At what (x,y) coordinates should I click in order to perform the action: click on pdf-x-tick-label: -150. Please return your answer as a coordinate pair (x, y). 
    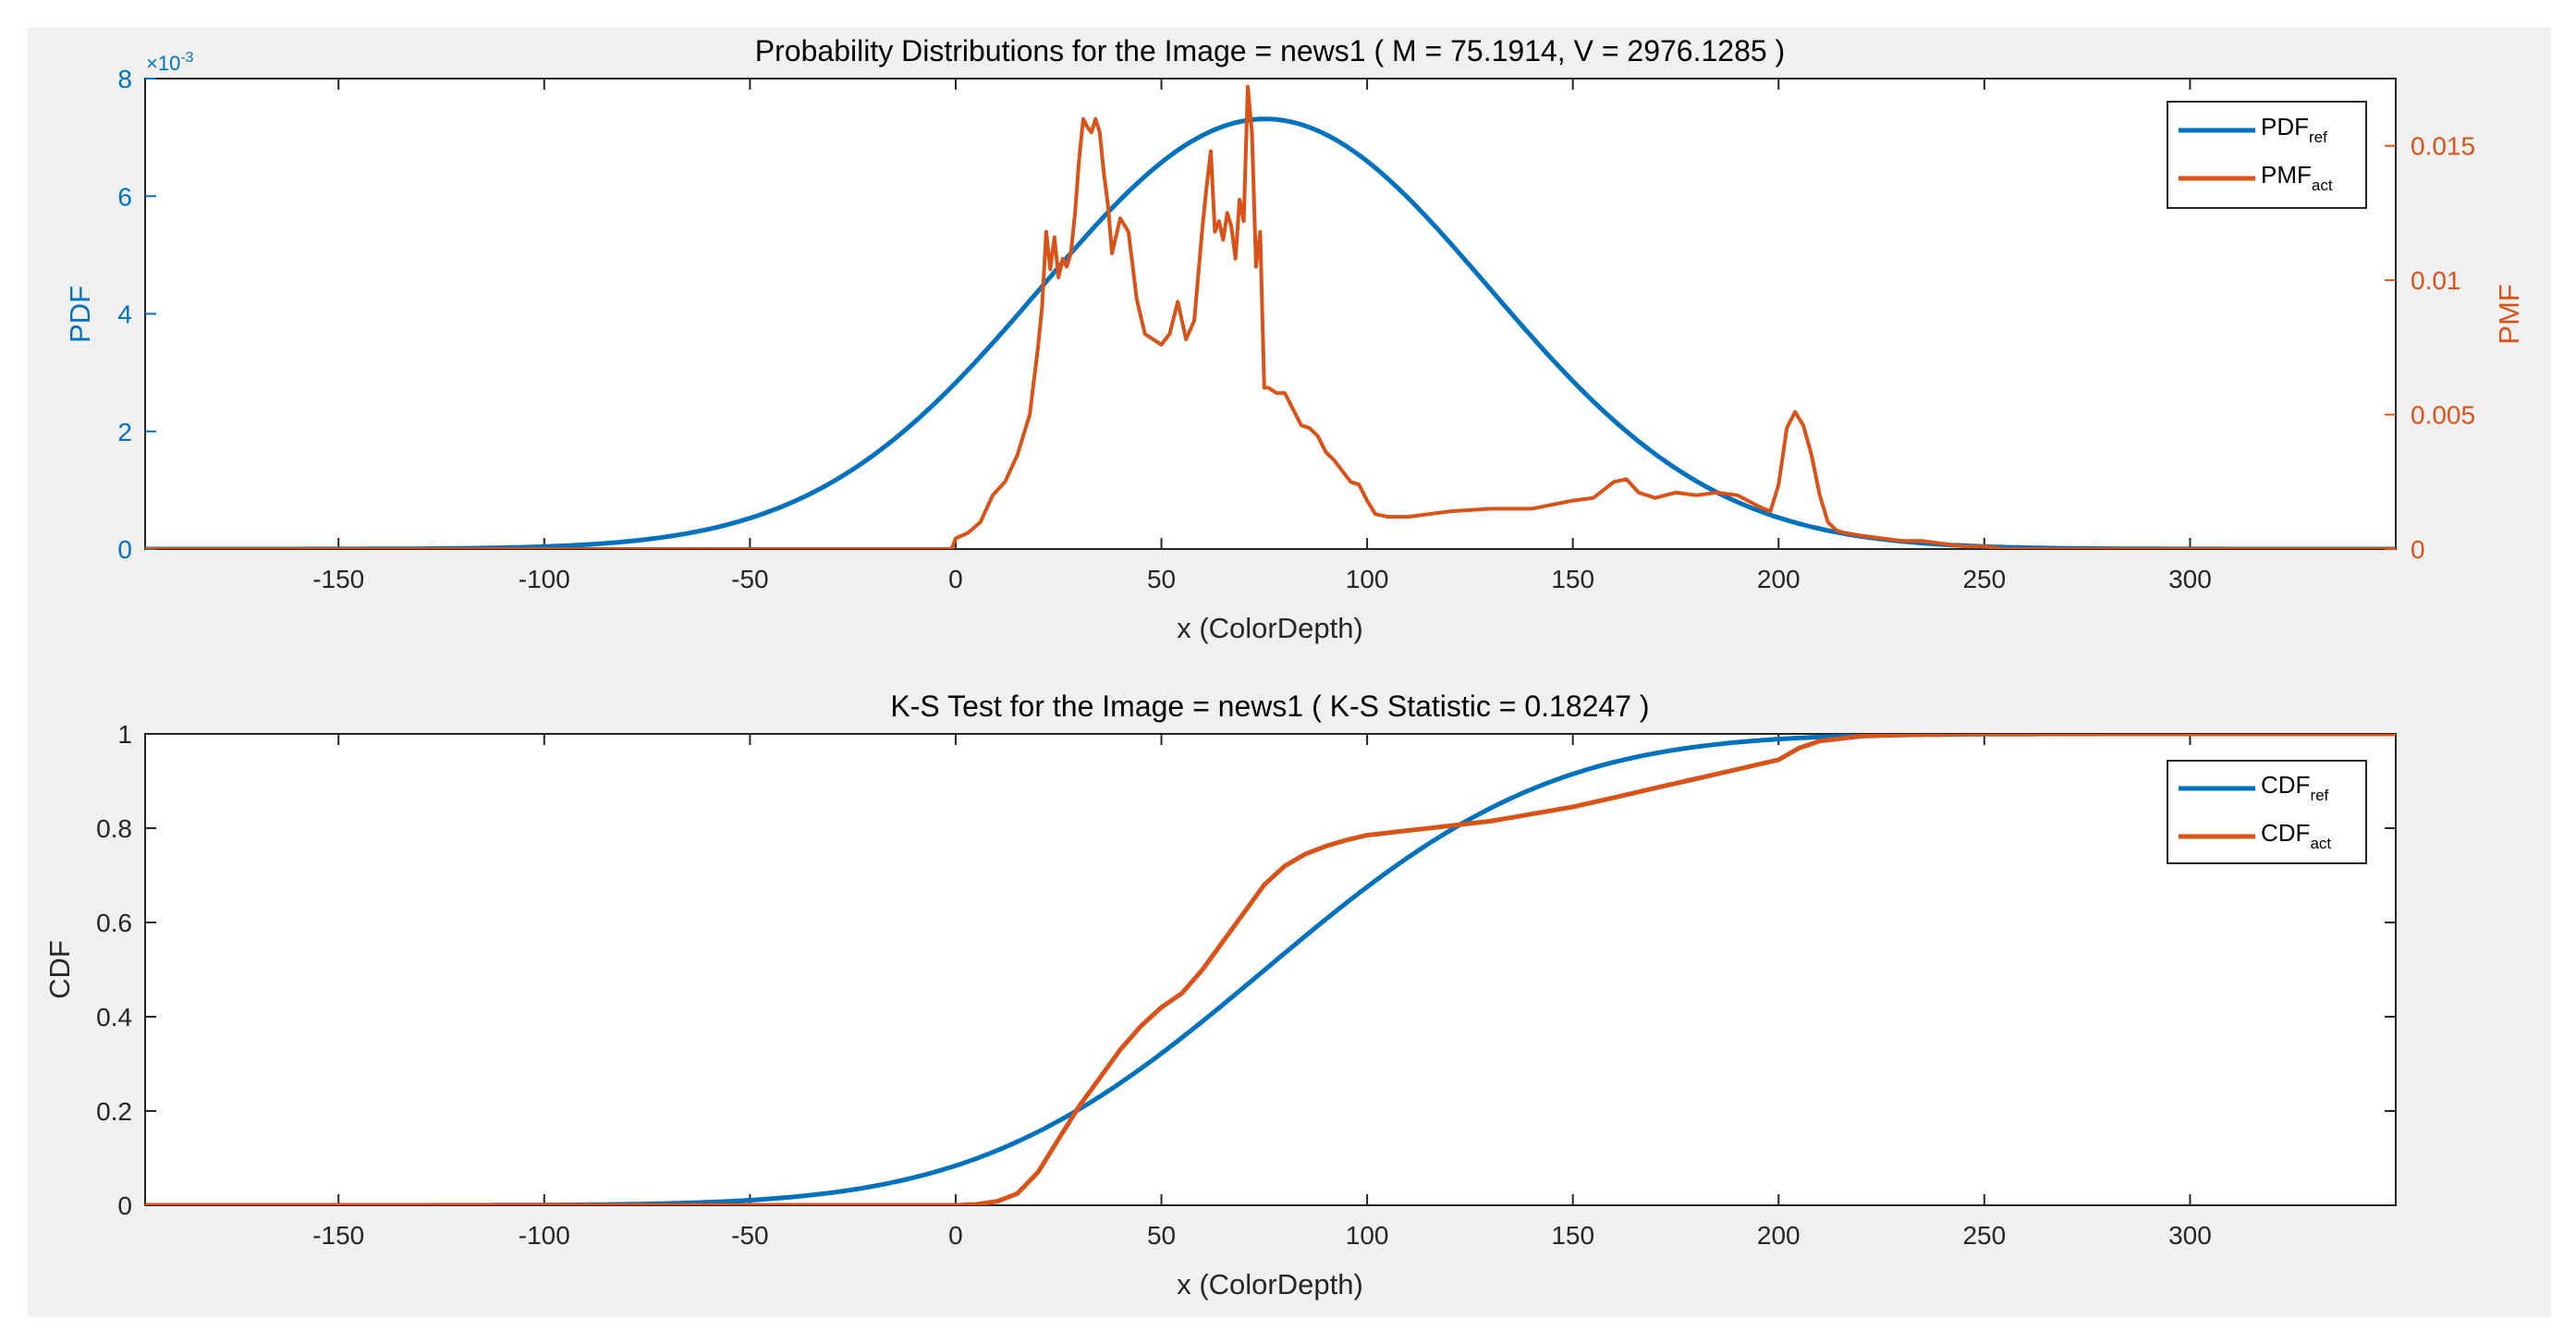
    Looking at the image, I should click on (338, 579).